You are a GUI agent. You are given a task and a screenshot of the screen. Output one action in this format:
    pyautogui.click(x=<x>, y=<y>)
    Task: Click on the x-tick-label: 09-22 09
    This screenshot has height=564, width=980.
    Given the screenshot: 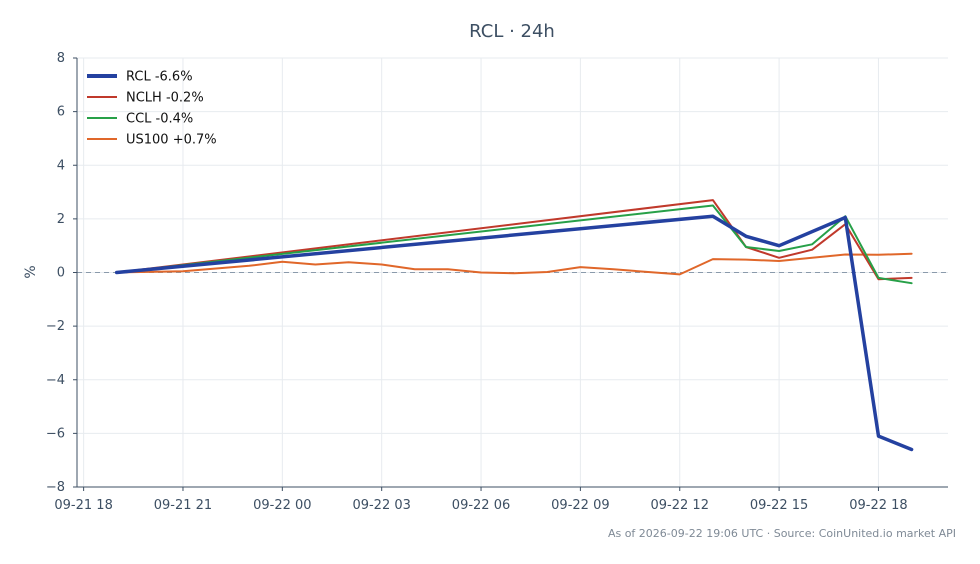 What is the action you would take?
    pyautogui.click(x=580, y=505)
    